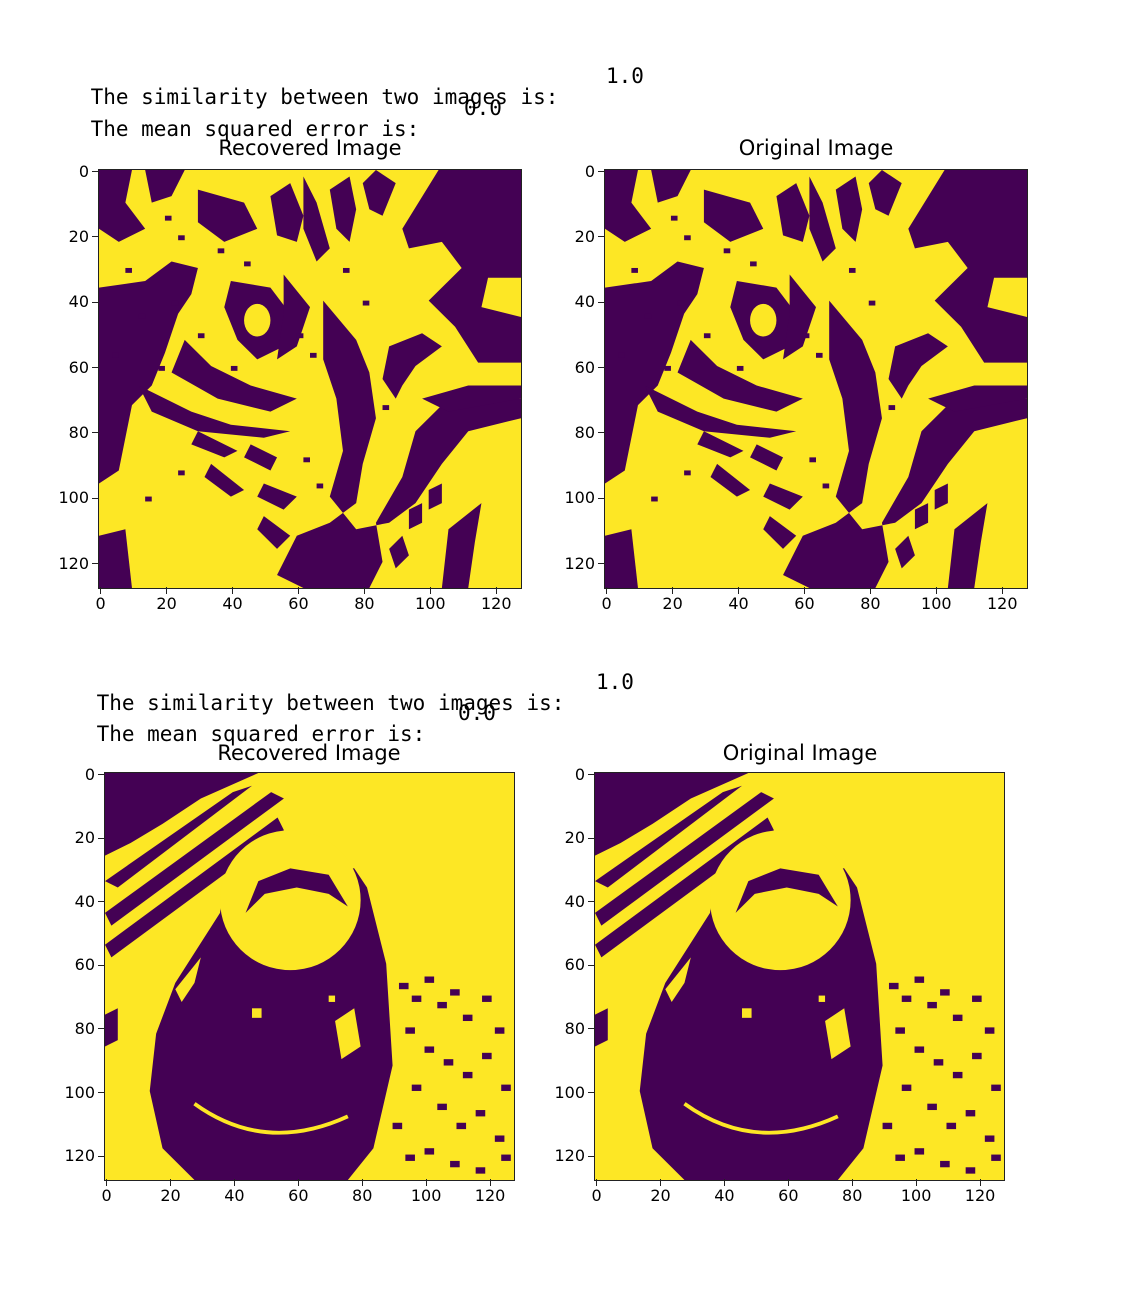 The width and height of the screenshot is (1124, 1298). What do you see at coordinates (364, 603) in the screenshot?
I see `x-tick-label: 80` at bounding box center [364, 603].